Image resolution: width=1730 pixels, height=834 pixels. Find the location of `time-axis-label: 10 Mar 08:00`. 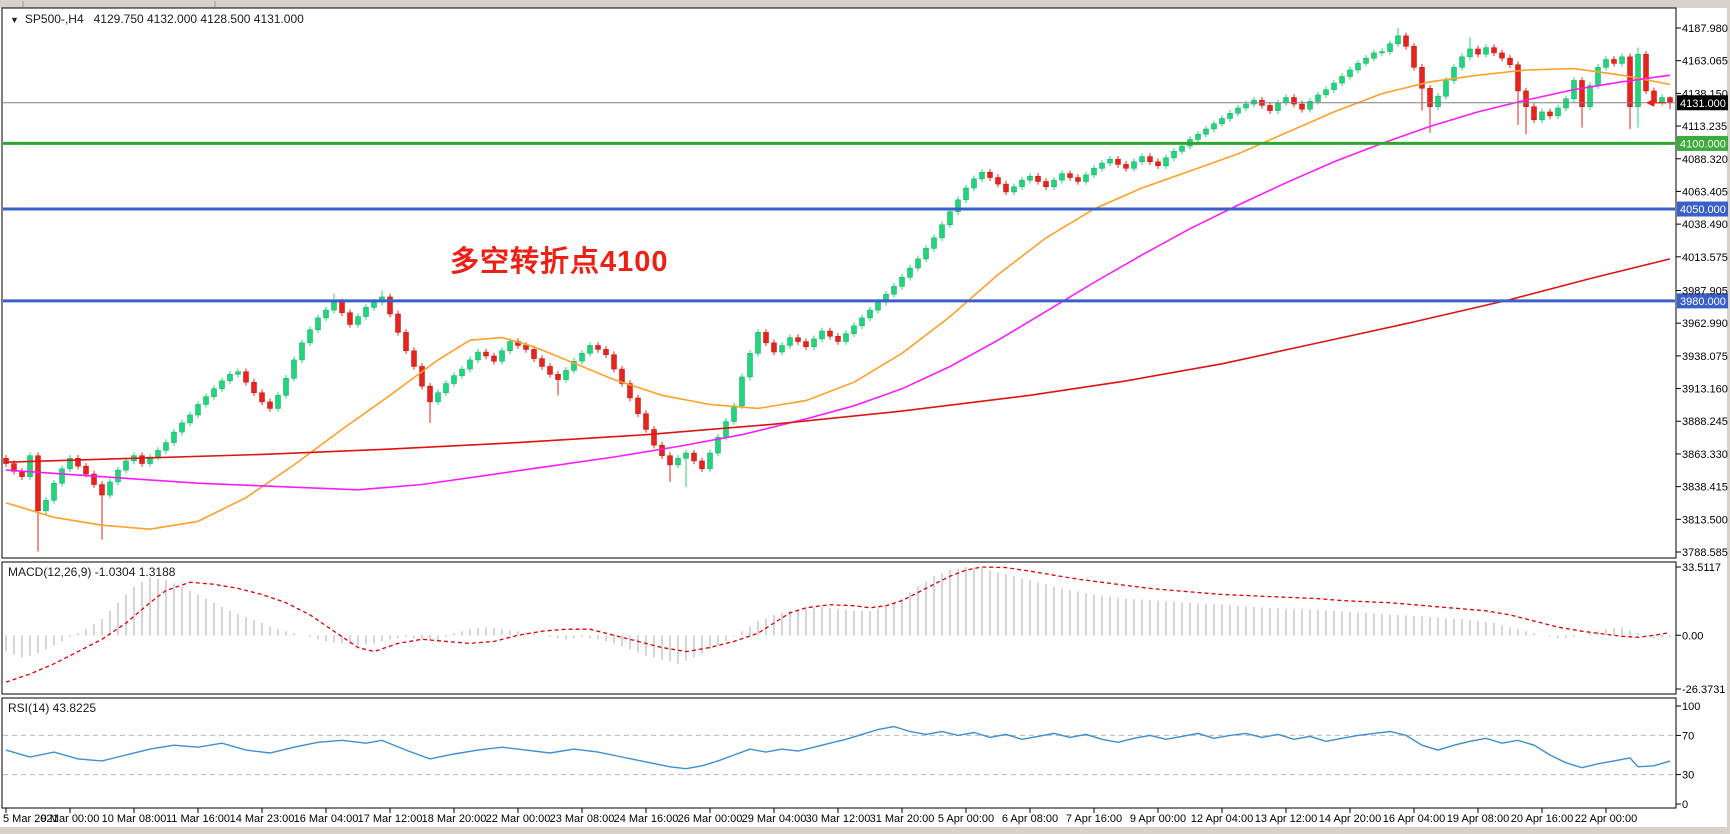

time-axis-label: 10 Mar 08:00 is located at coordinates (134, 819).